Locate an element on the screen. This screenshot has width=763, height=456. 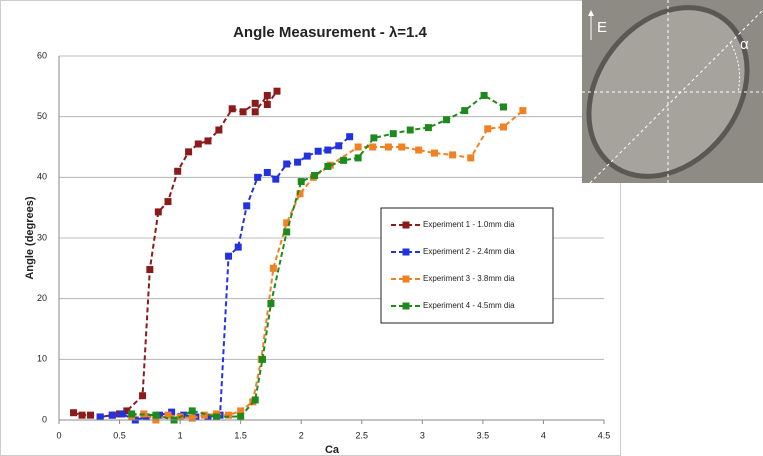
y-tick-label: 30 is located at coordinates (42, 237).